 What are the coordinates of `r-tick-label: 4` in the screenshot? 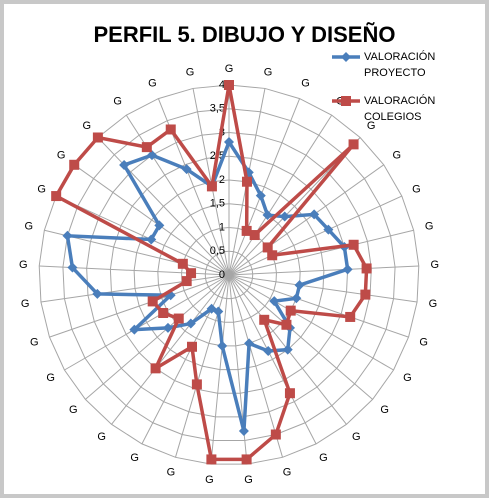 It's located at (222, 85).